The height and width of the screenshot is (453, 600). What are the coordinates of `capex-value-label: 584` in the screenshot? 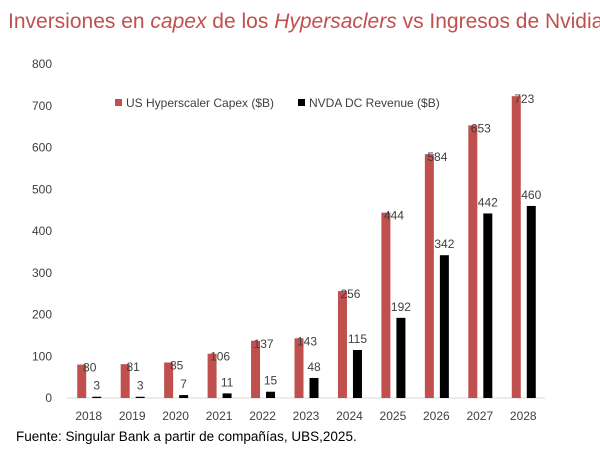 It's located at (437, 157).